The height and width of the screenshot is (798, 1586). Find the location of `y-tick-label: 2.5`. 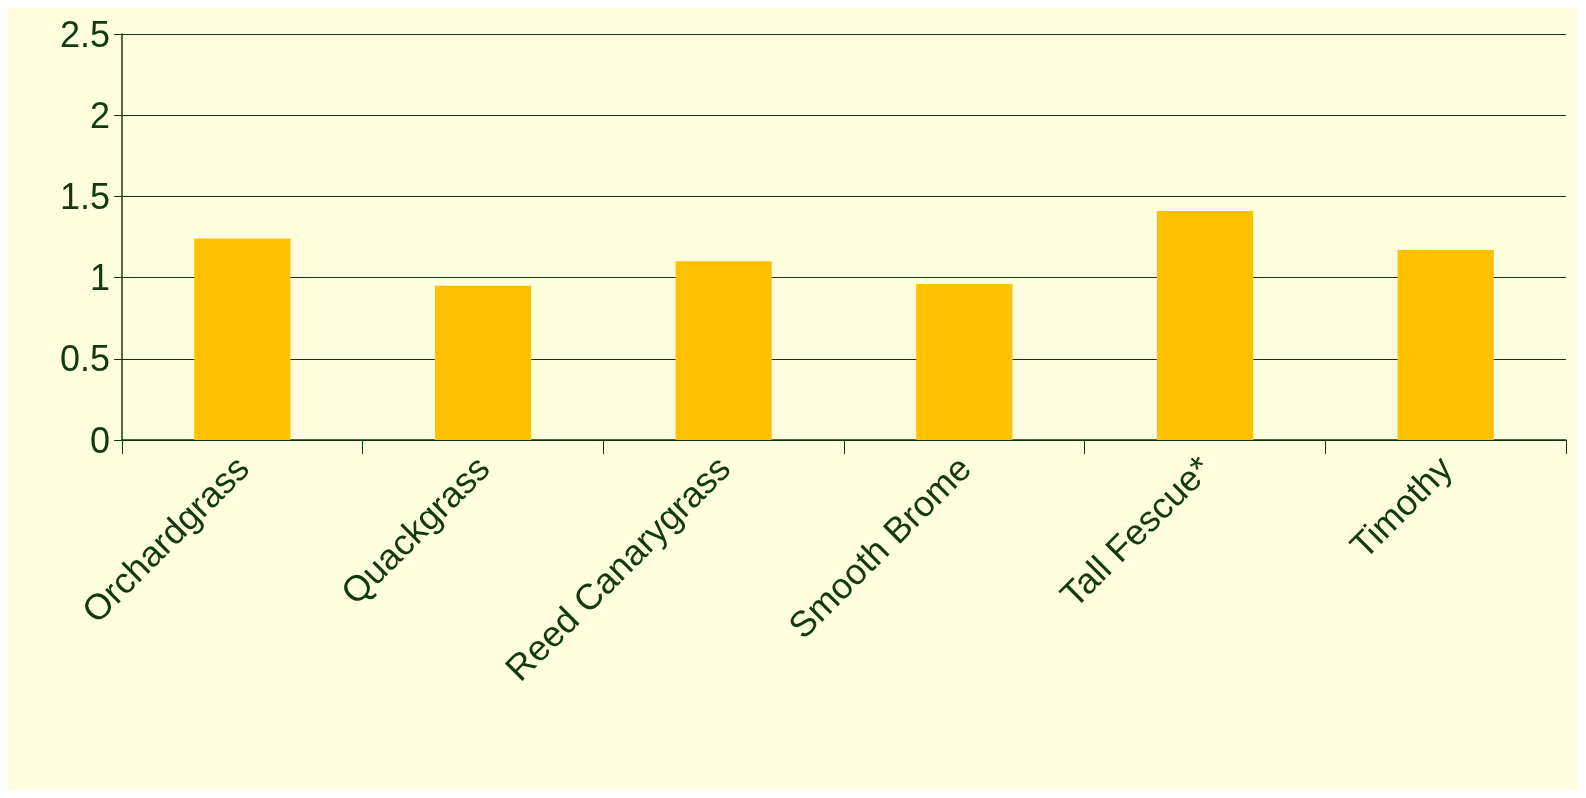

y-tick-label: 2.5 is located at coordinates (84, 34).